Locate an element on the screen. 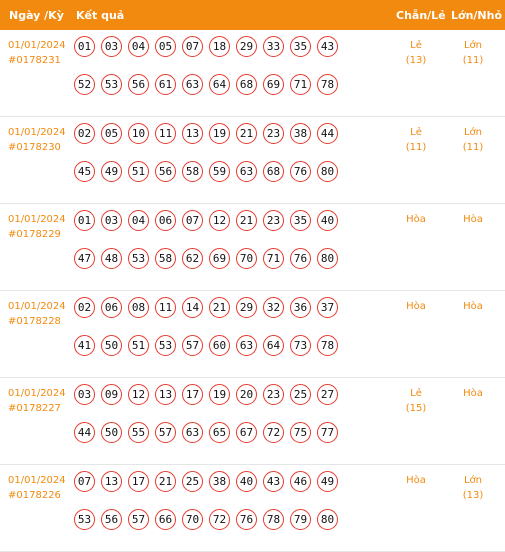 The image size is (505, 552). number-ball: 04 is located at coordinates (138, 220).